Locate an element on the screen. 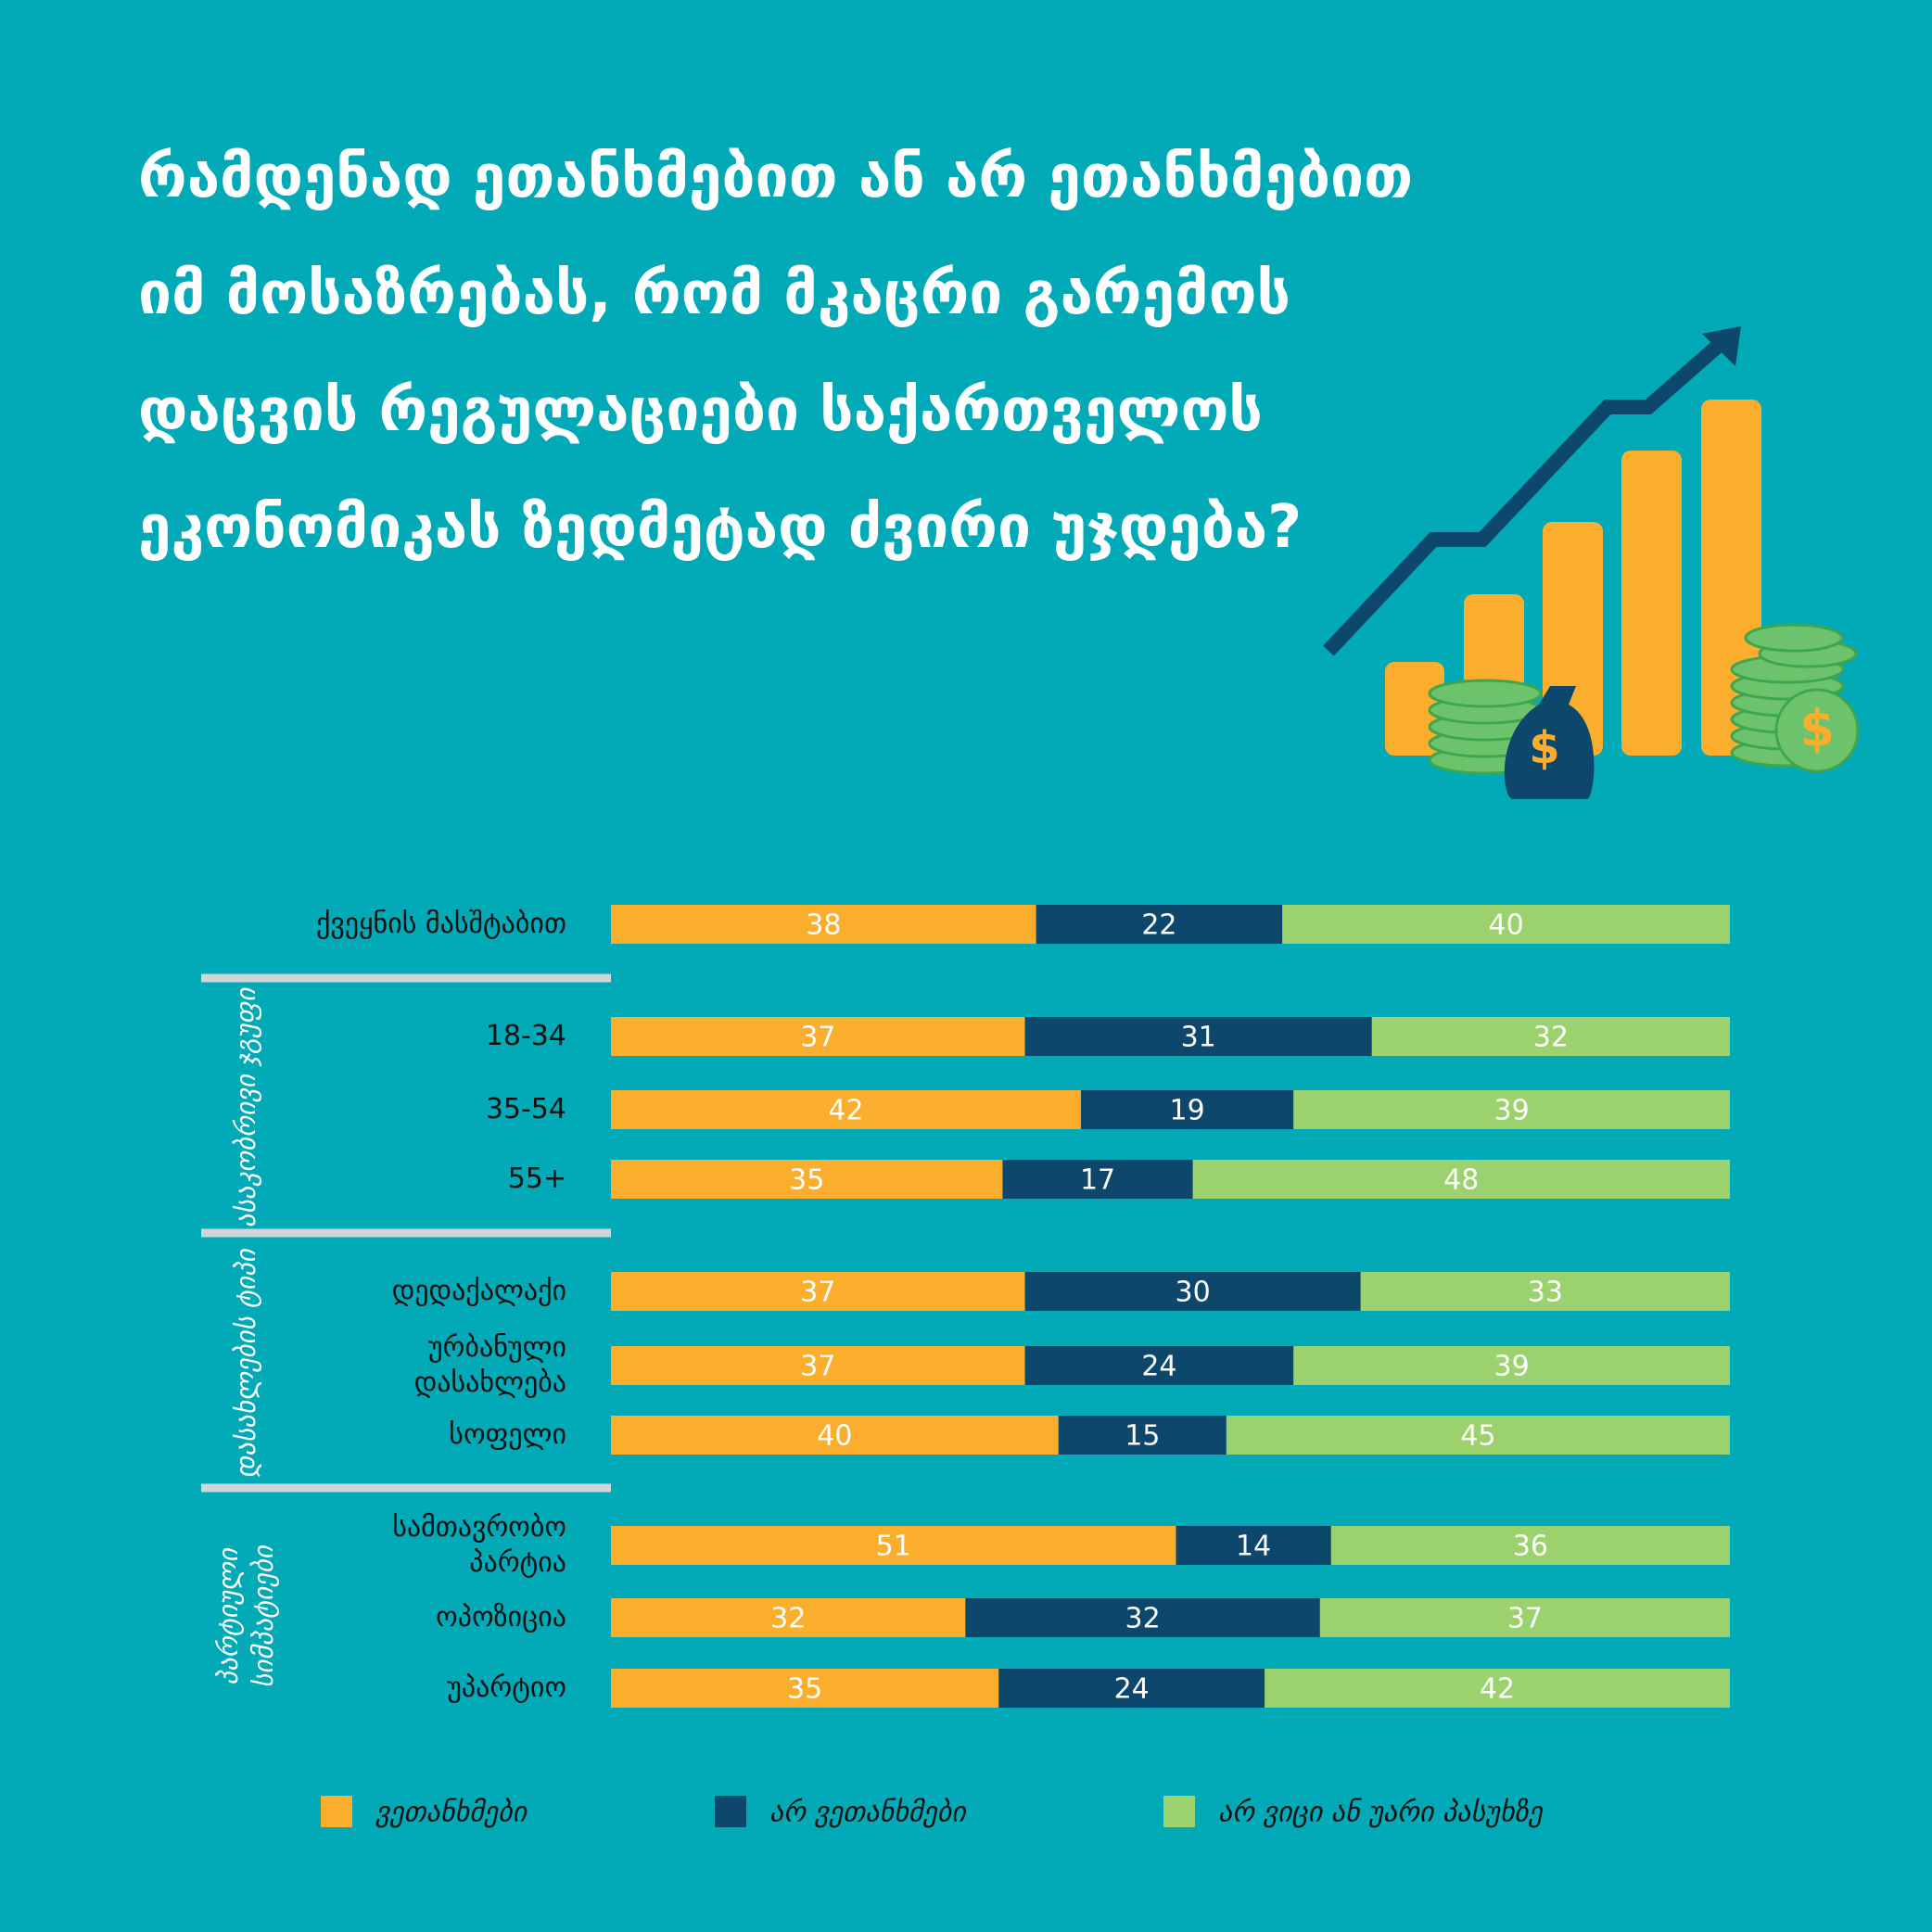  value-label: 31 is located at coordinates (1198, 1038).